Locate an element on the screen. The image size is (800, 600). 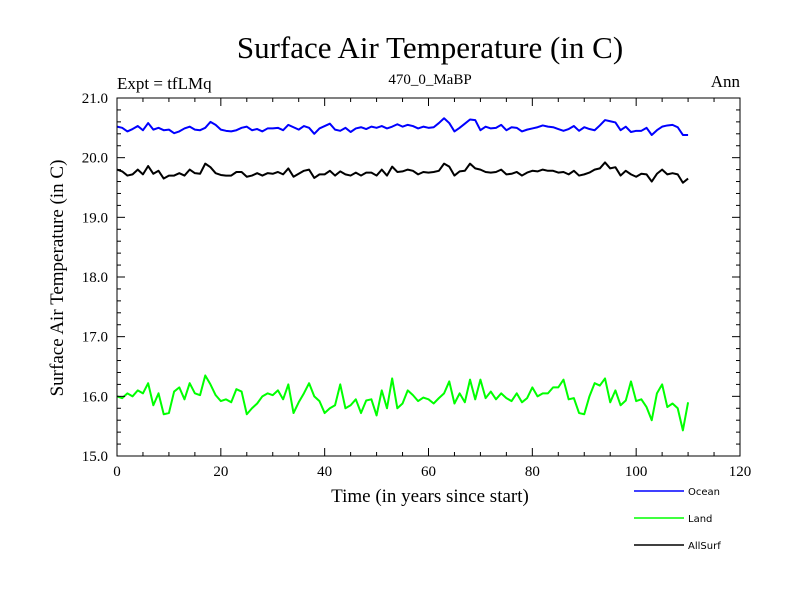
x-tick-label: 100 is located at coordinates (636, 472).